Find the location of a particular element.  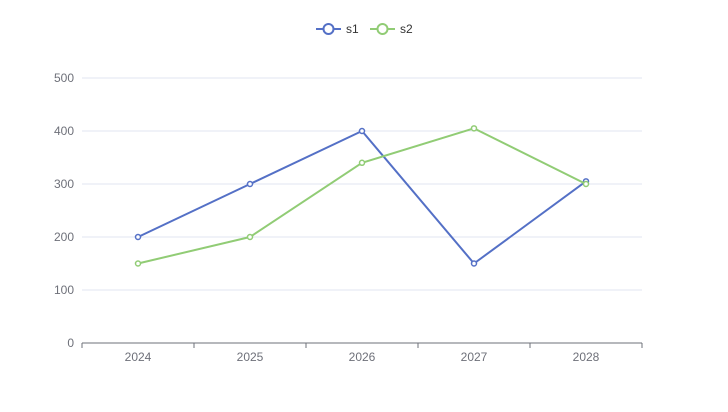

y-tick-label: 200 is located at coordinates (64, 237).